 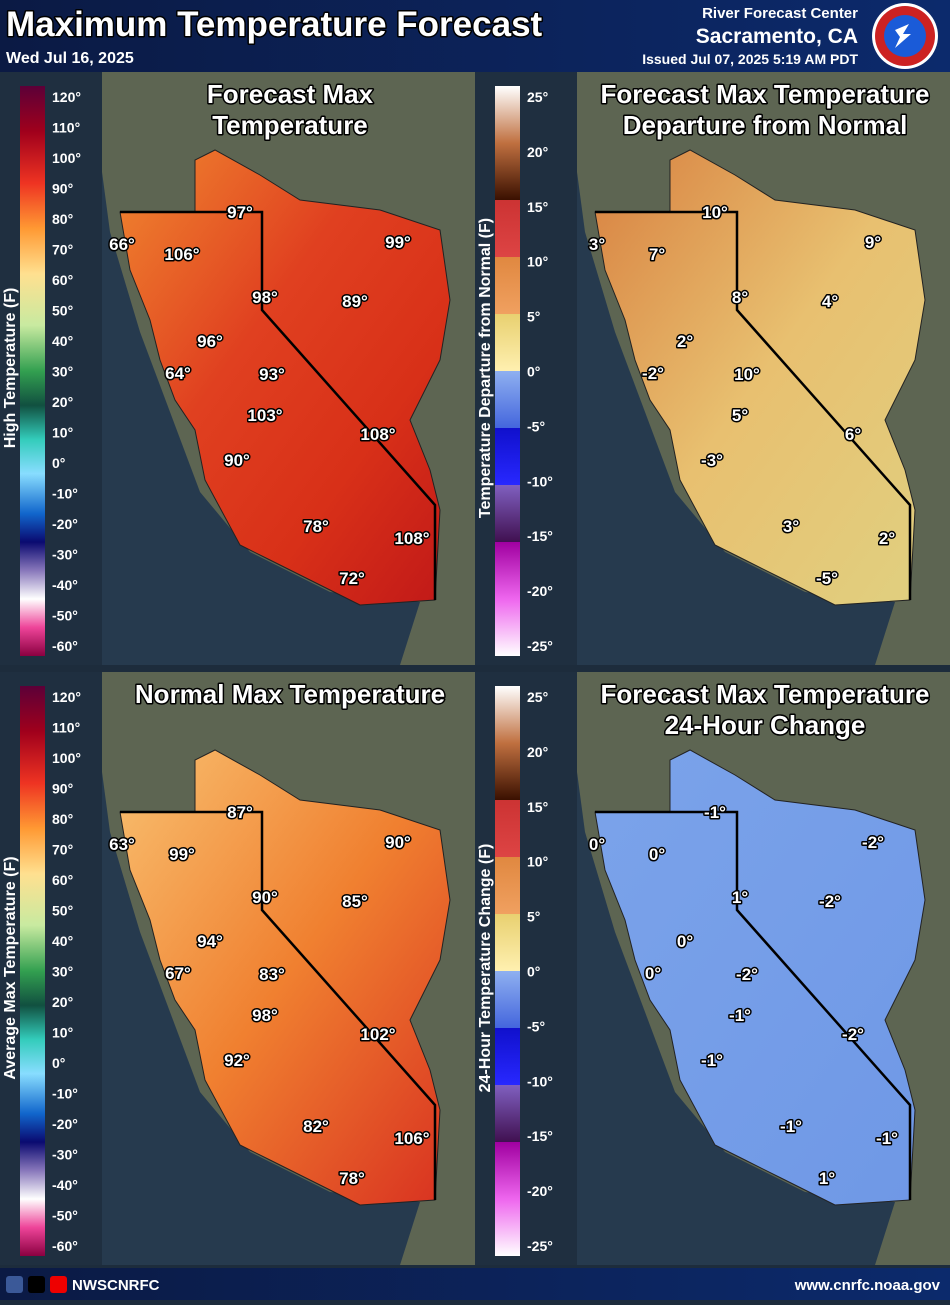 What do you see at coordinates (712, 460) in the screenshot?
I see `map-value-label: -3°` at bounding box center [712, 460].